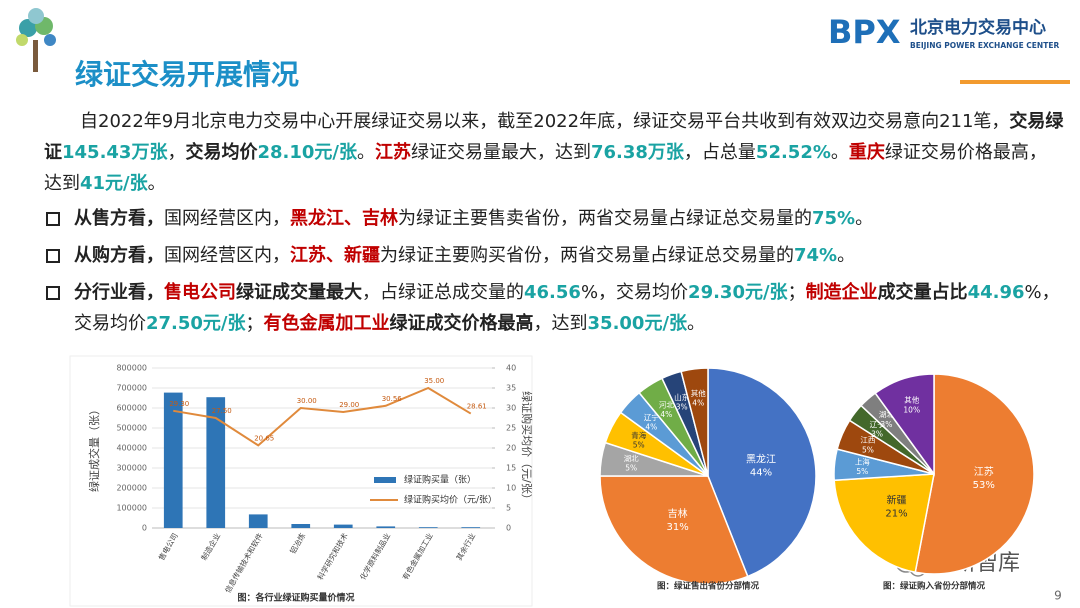 This screenshot has height=608, width=1080. I want to click on text-run: ，, so click(176, 152).